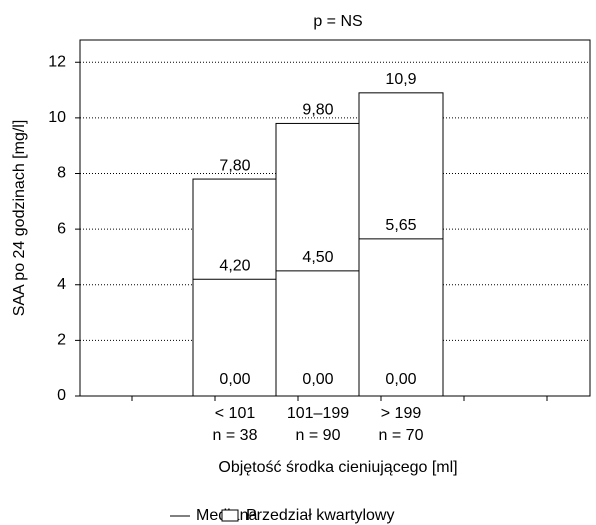  What do you see at coordinates (400, 225) in the screenshot?
I see `median-label: 5,65` at bounding box center [400, 225].